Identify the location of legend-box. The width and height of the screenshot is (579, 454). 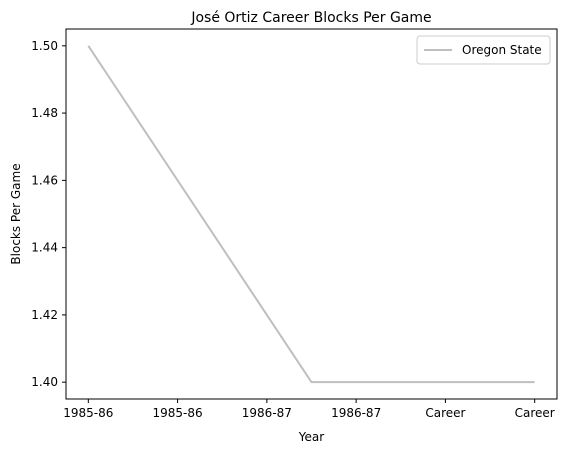
(483, 50).